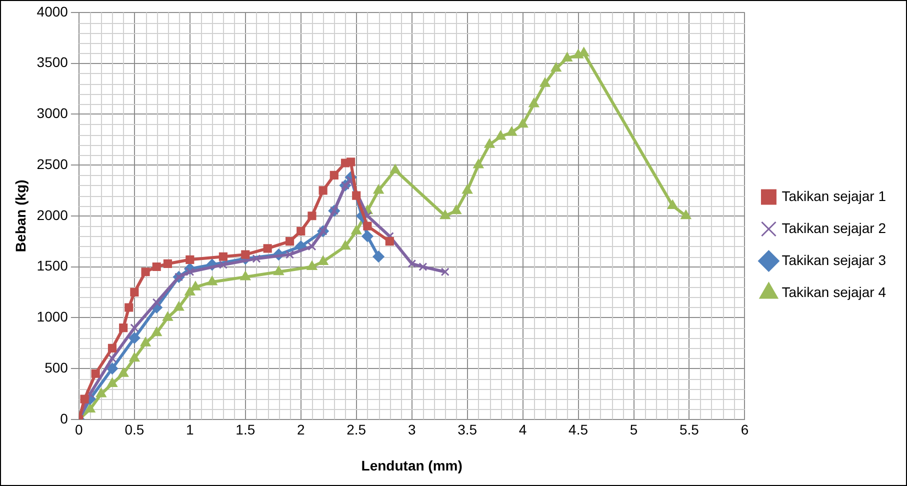 The height and width of the screenshot is (486, 907). What do you see at coordinates (52, 113) in the screenshot?
I see `y-tick-label: 3000` at bounding box center [52, 113].